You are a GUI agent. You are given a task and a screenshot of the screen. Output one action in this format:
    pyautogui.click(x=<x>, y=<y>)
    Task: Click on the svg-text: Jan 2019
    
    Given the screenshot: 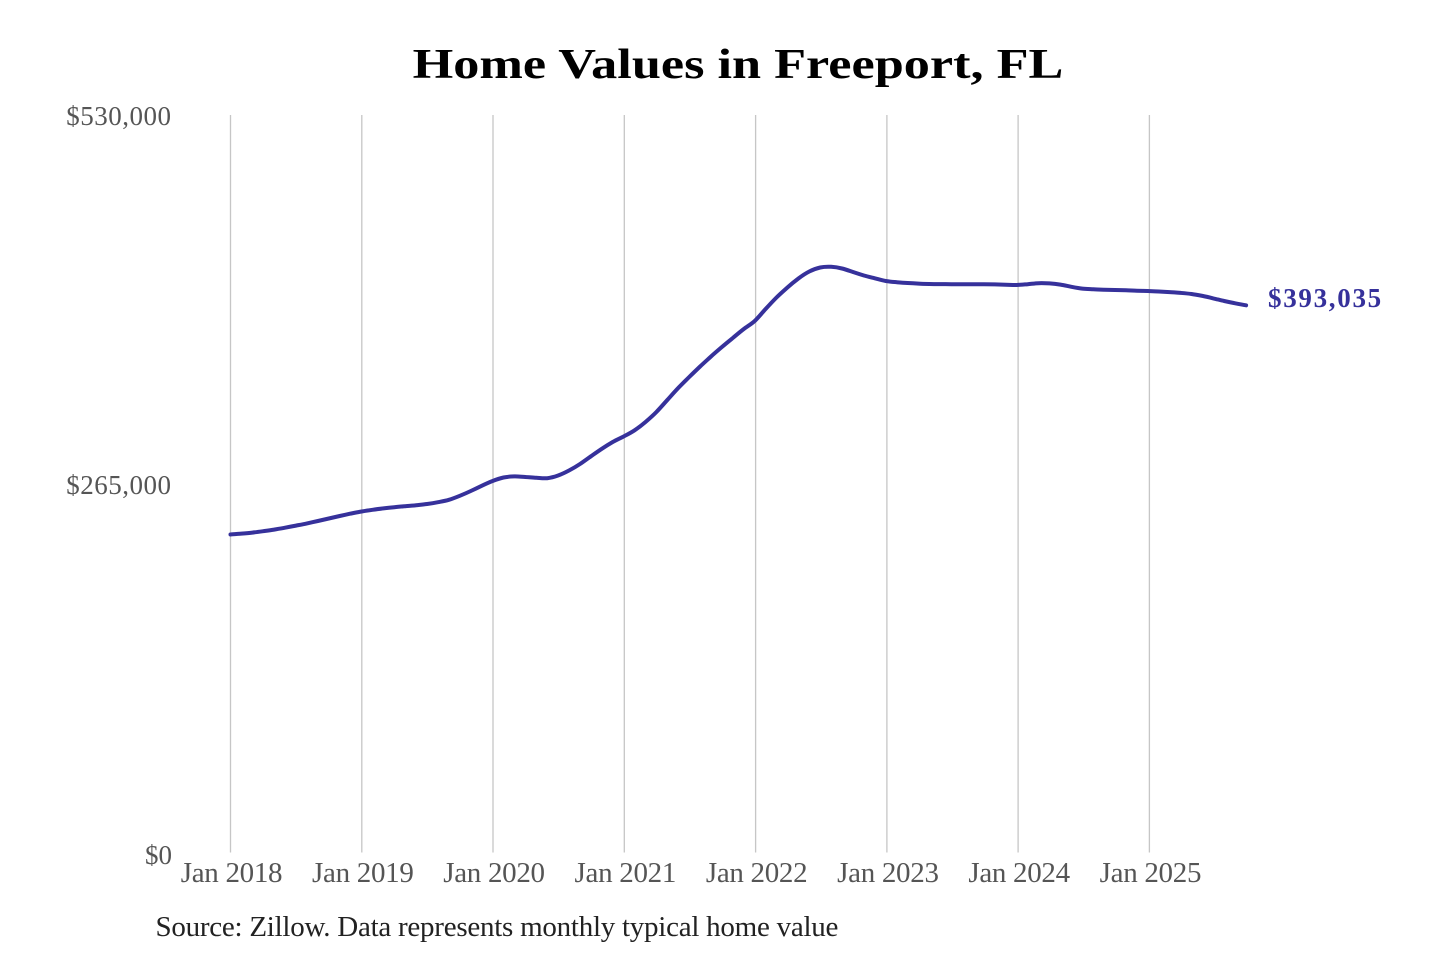 What is the action you would take?
    pyautogui.click(x=363, y=873)
    